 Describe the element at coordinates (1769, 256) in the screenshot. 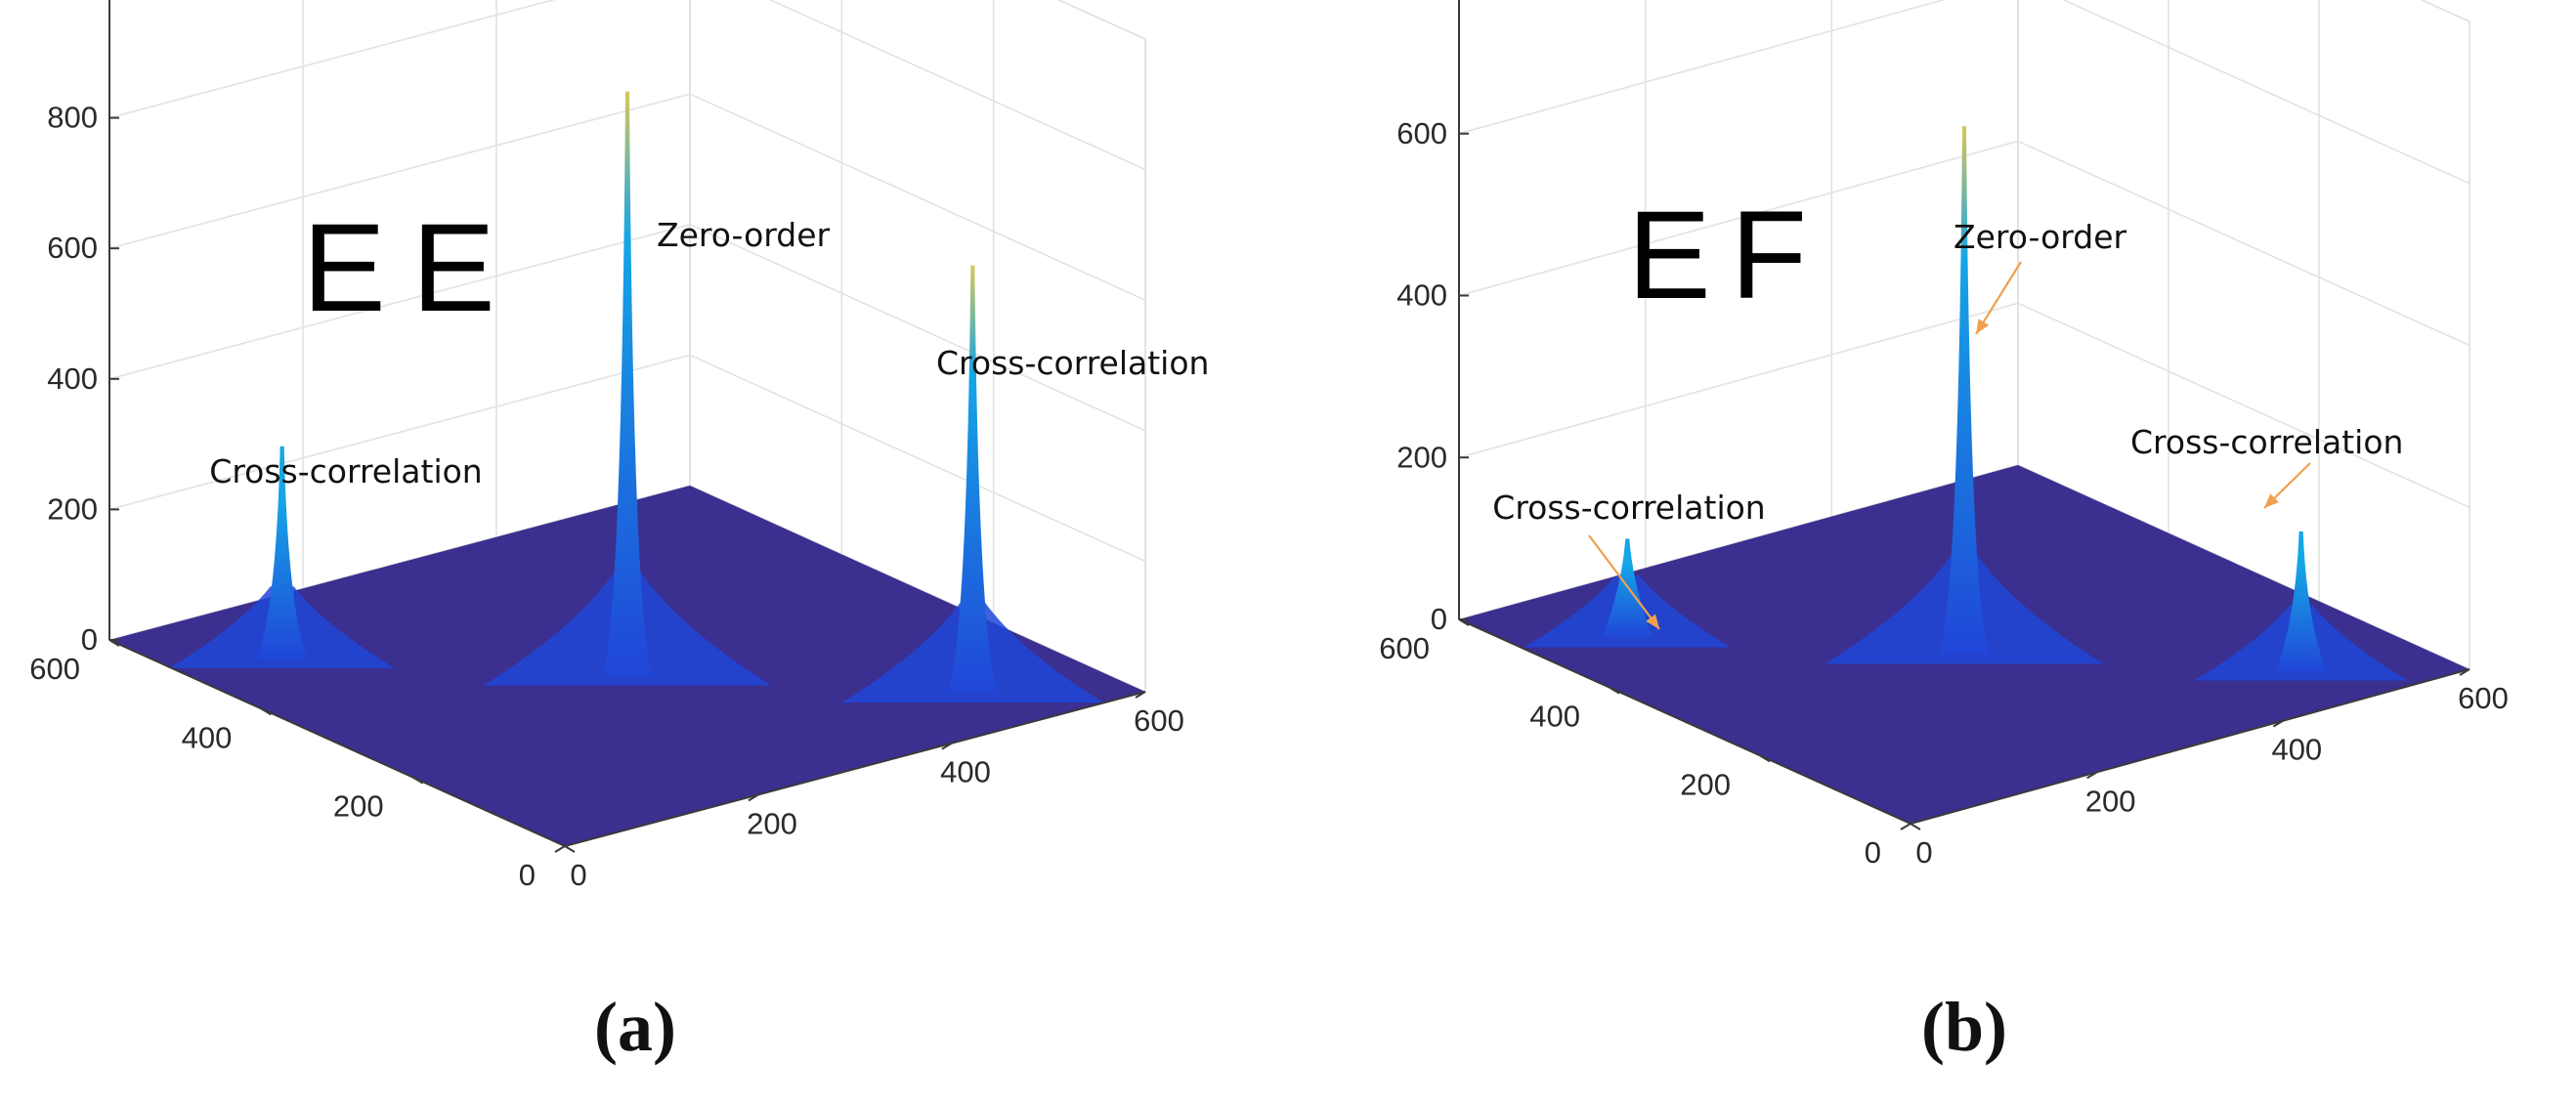

I see `inset-letter: F` at that location.